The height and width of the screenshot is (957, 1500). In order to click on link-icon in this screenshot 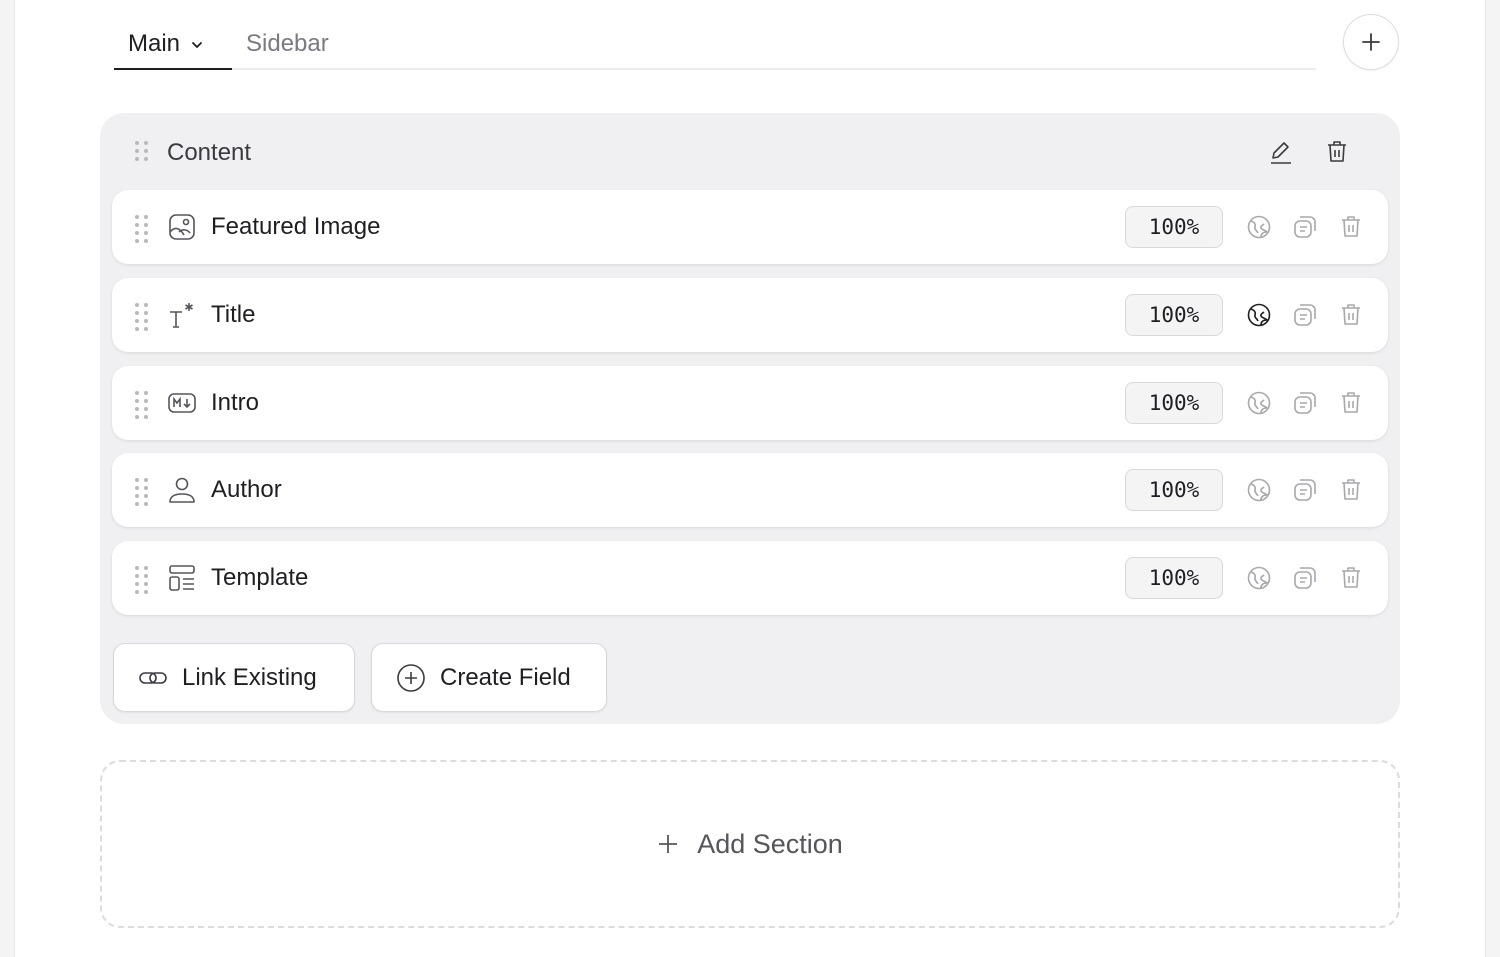, I will do `click(153, 677)`.